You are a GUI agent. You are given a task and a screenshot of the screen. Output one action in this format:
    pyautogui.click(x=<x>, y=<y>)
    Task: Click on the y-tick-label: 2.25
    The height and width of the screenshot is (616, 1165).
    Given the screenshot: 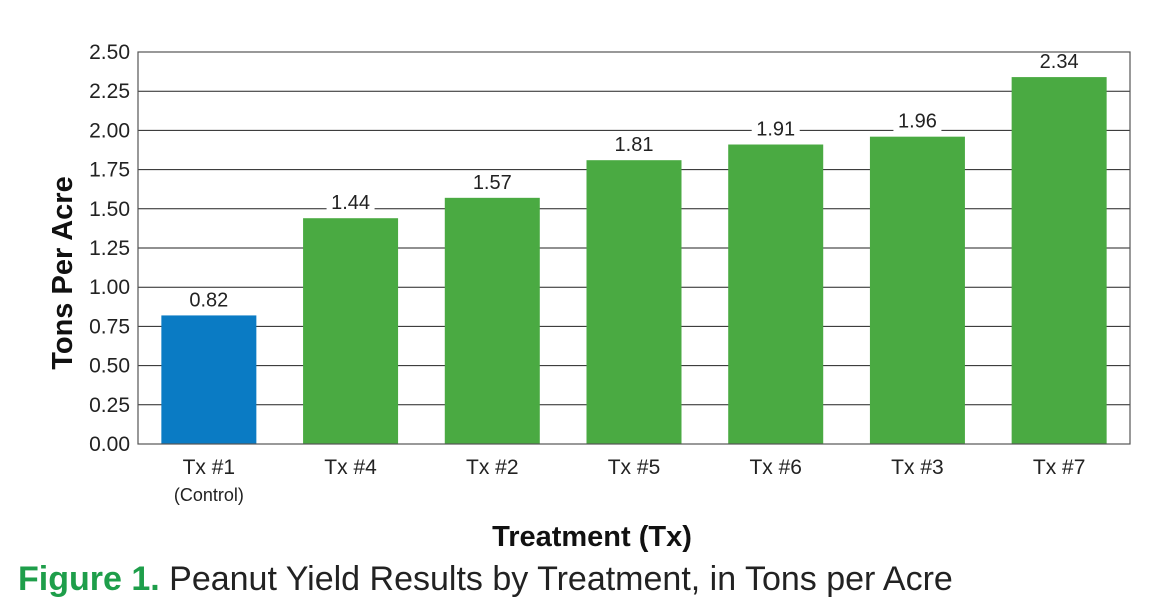 What is the action you would take?
    pyautogui.click(x=109, y=91)
    